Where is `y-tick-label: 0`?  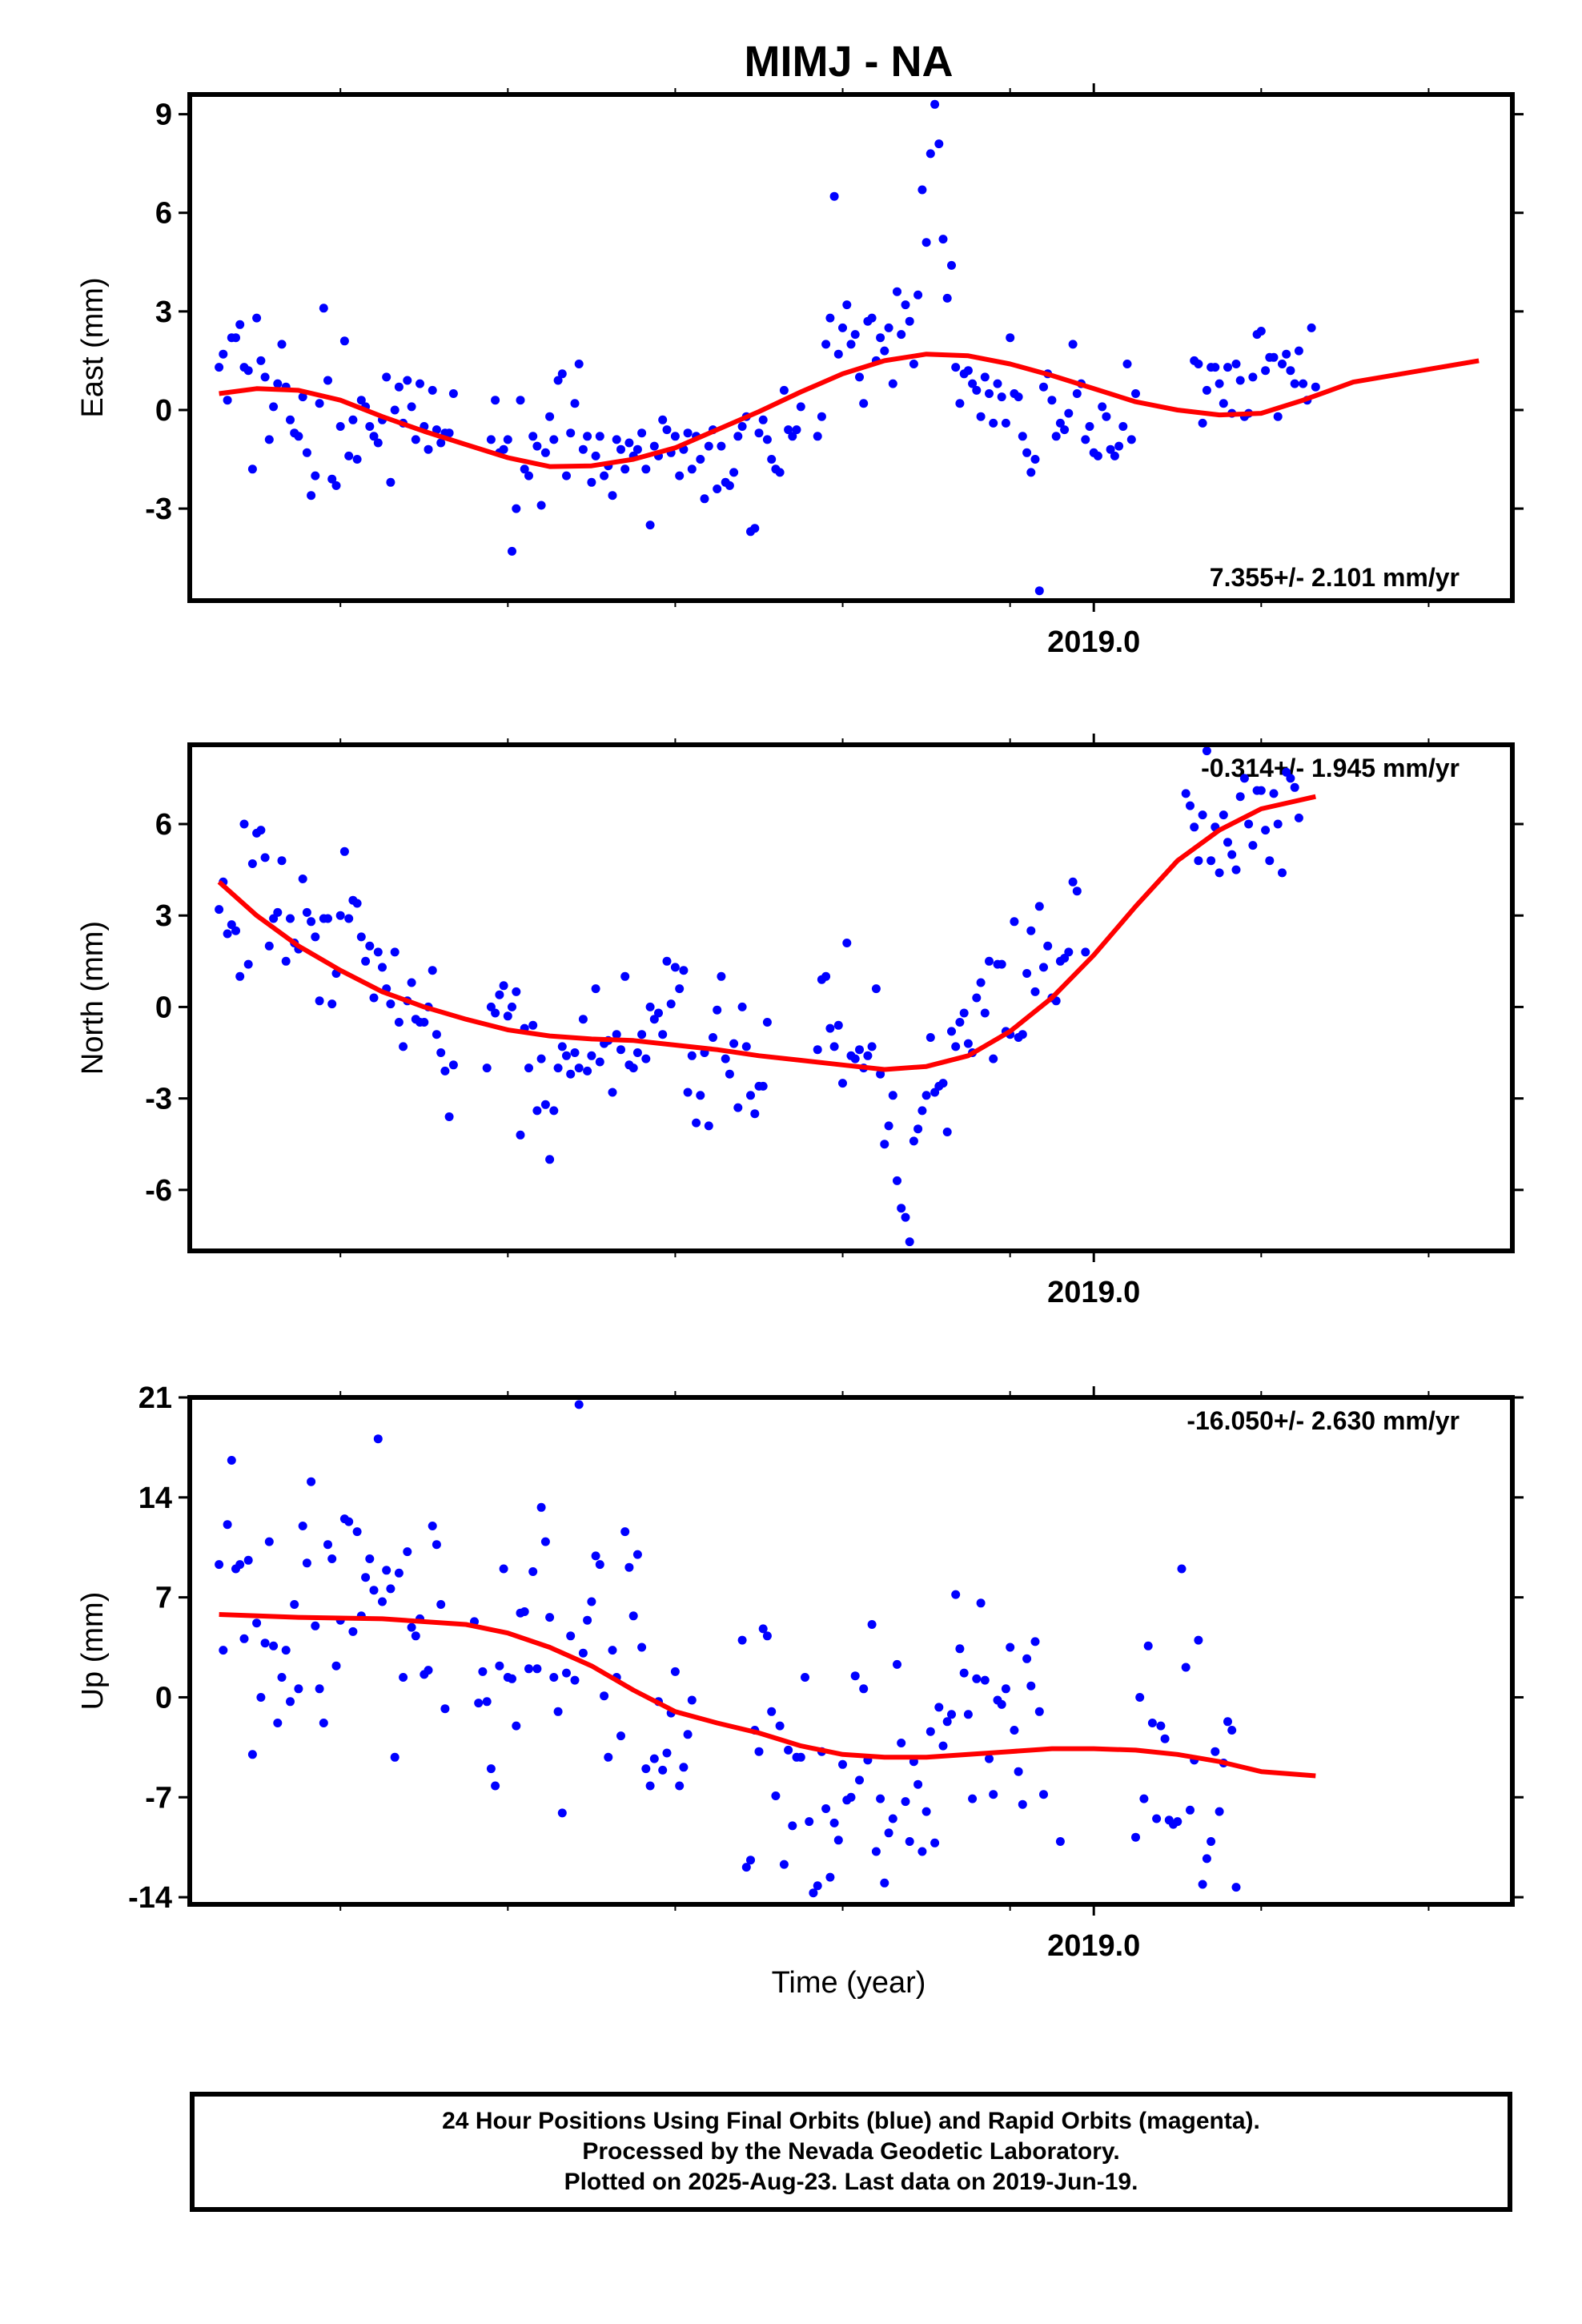
y-tick-label: 0 is located at coordinates (164, 1007).